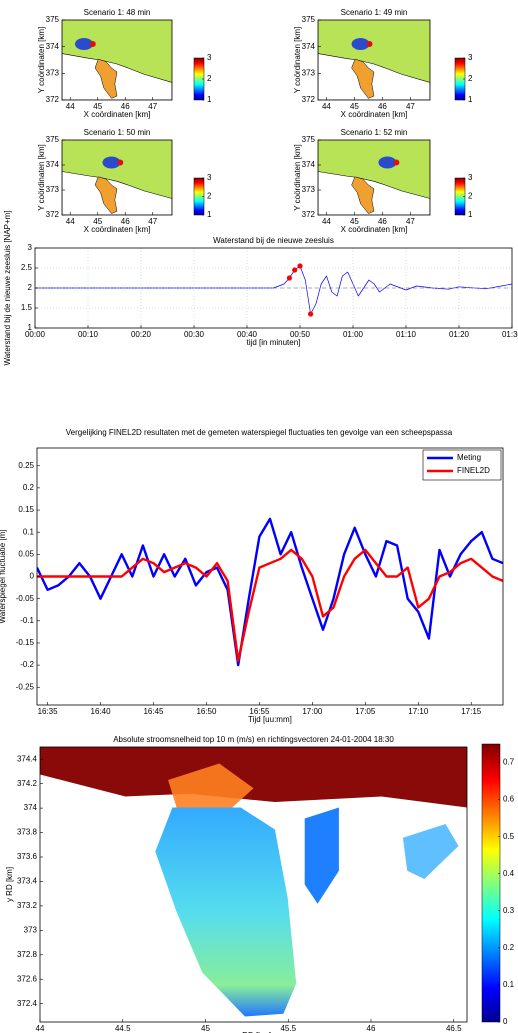  Describe the element at coordinates (459, 334) in the screenshot. I see `x-tick-label: 01:20` at that location.